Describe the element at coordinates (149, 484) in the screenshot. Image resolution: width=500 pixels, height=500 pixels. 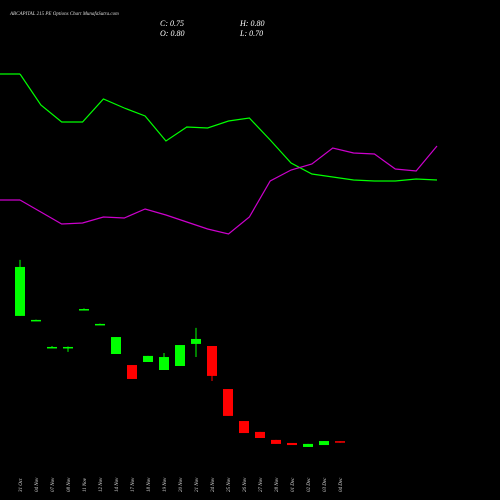
I see `x-tick-label: 18 Nov` at that location.